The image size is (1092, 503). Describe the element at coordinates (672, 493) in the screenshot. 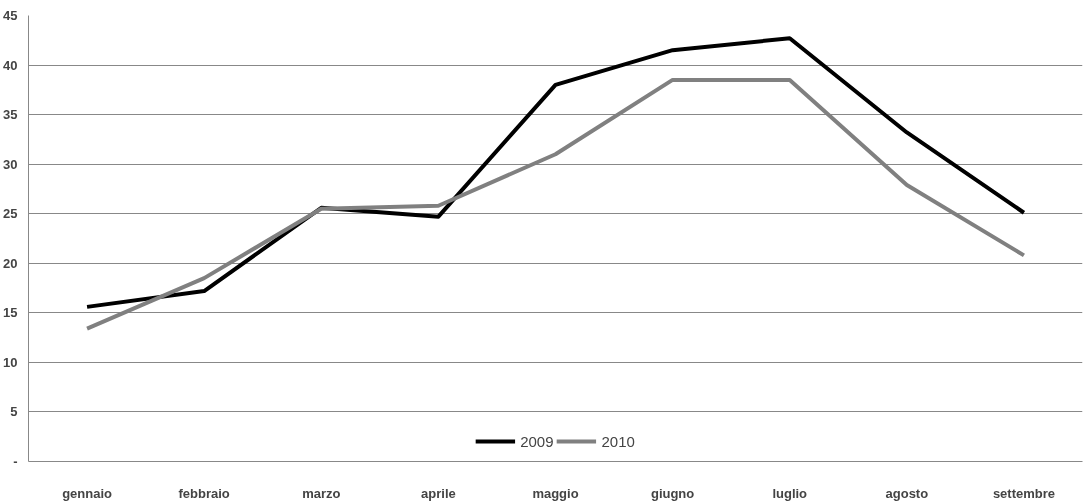

I see `x-tick-label: giugno` at that location.